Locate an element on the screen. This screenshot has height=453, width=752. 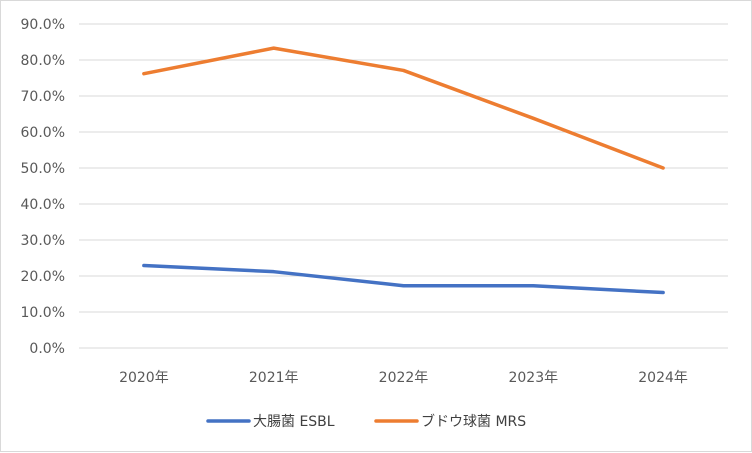
legend-label: ブドウ球菌 MRS is located at coordinates (473, 421).